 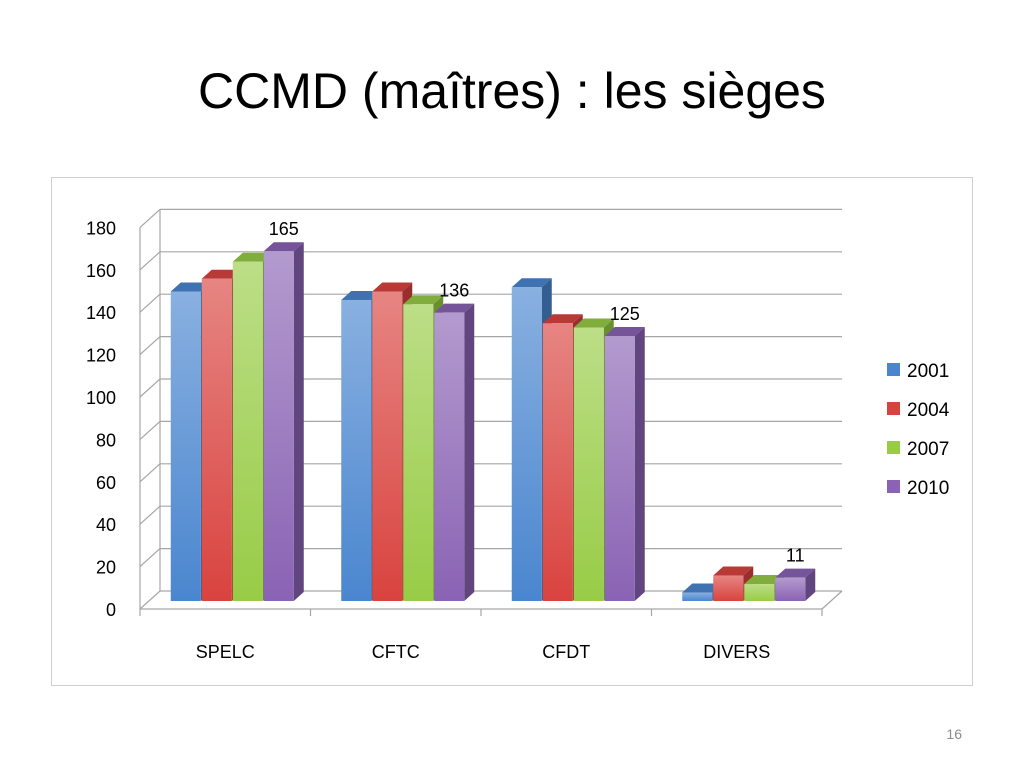 What do you see at coordinates (101, 228) in the screenshot?
I see `y-tick-label: 180` at bounding box center [101, 228].